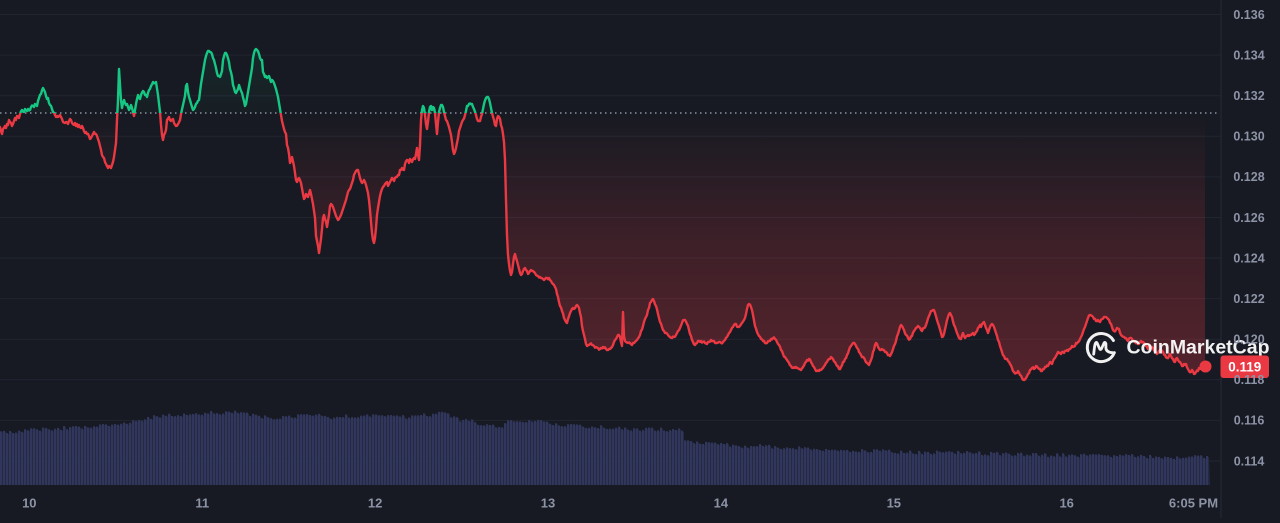 The width and height of the screenshot is (1280, 523). What do you see at coordinates (1249, 380) in the screenshot?
I see `svg-text: 0.118` at bounding box center [1249, 380].